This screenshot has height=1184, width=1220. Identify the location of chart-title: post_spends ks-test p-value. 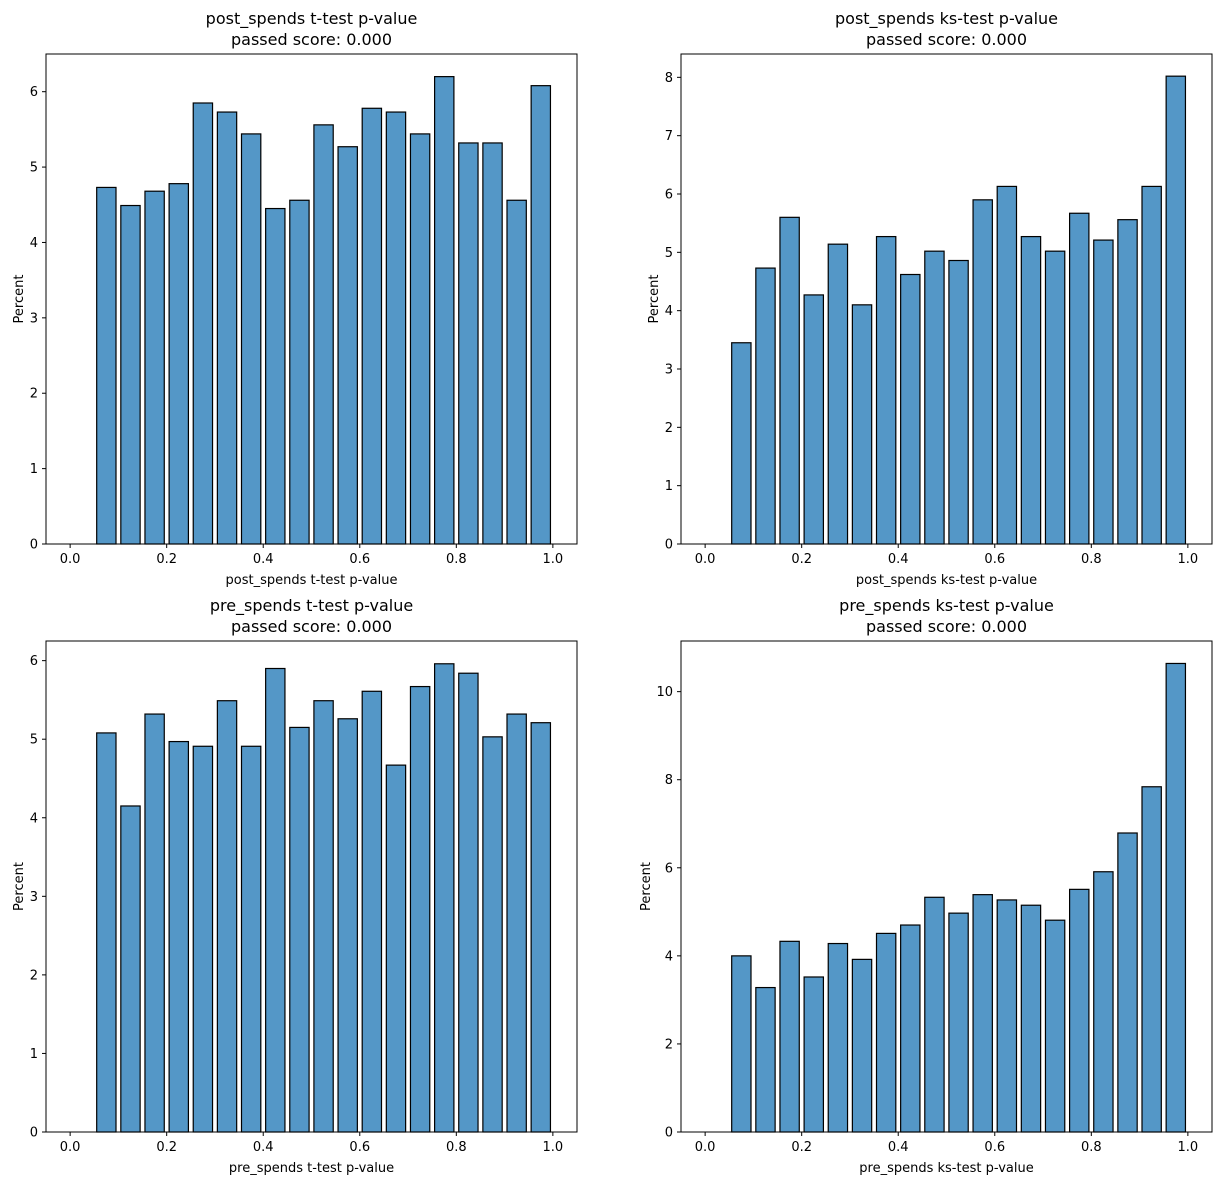
(946, 19).